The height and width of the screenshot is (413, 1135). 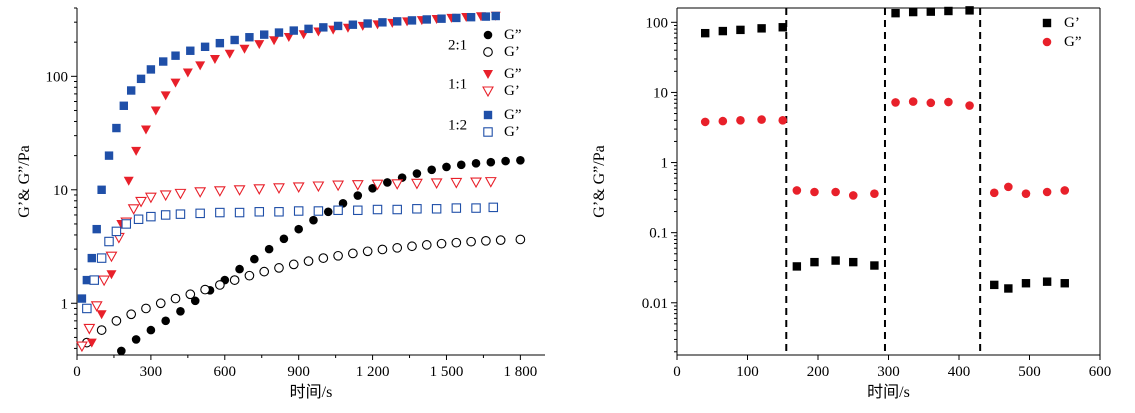 What do you see at coordinates (888, 392) in the screenshot?
I see `x-axis-label: 时间/s` at bounding box center [888, 392].